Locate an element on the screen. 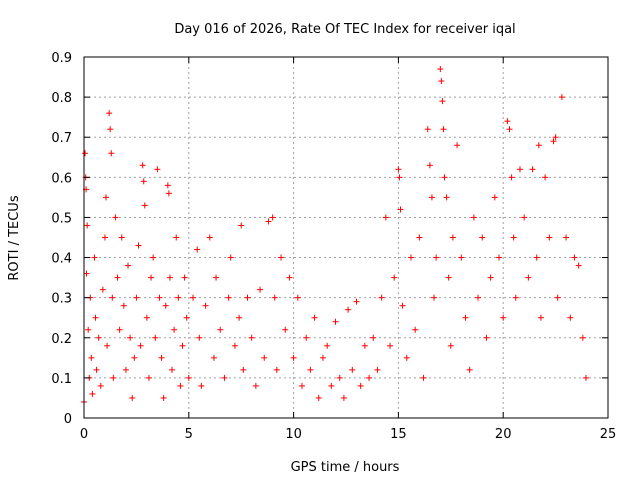 The height and width of the screenshot is (480, 640). x-axis-label: GPS time / hours is located at coordinates (345, 467).